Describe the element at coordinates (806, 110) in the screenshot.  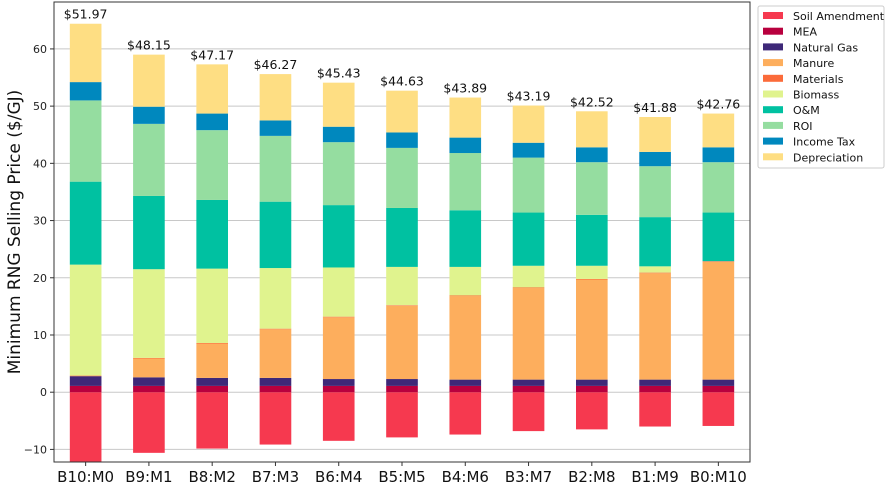
I see `legend-label: O&M` at that location.